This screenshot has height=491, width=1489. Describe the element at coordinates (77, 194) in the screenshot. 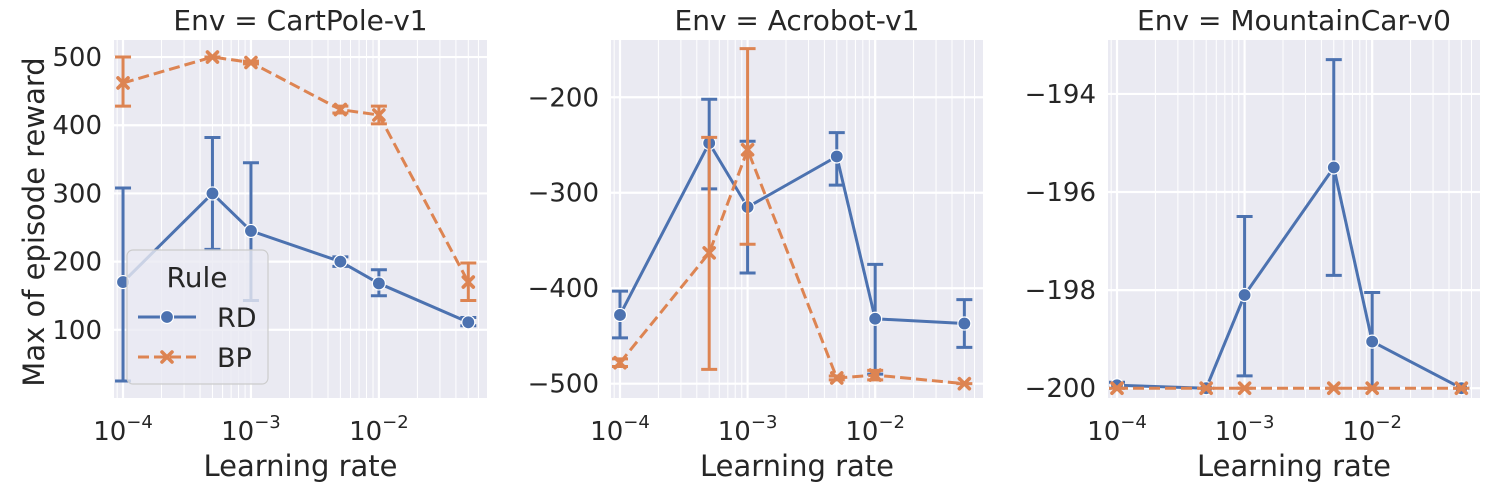

I see `y-tick-label: 300` at that location.